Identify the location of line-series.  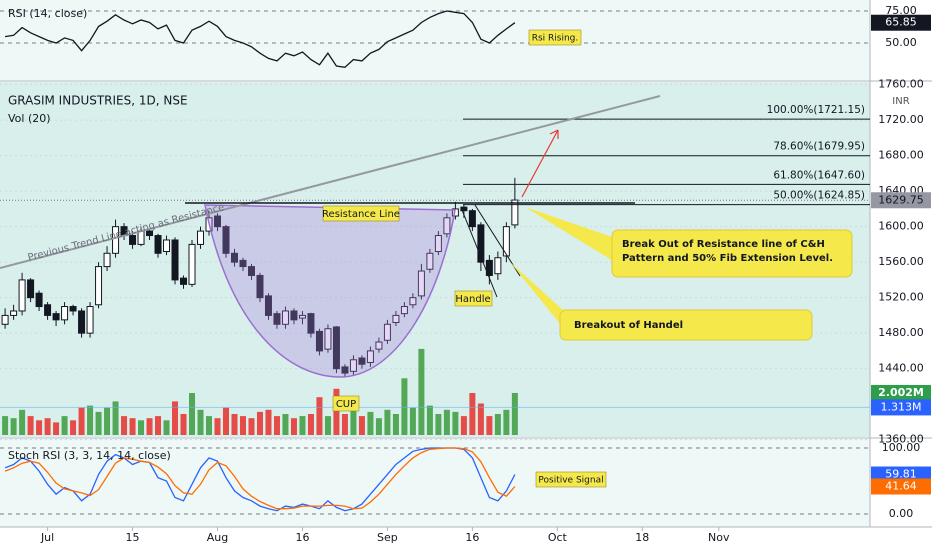
(260, 39).